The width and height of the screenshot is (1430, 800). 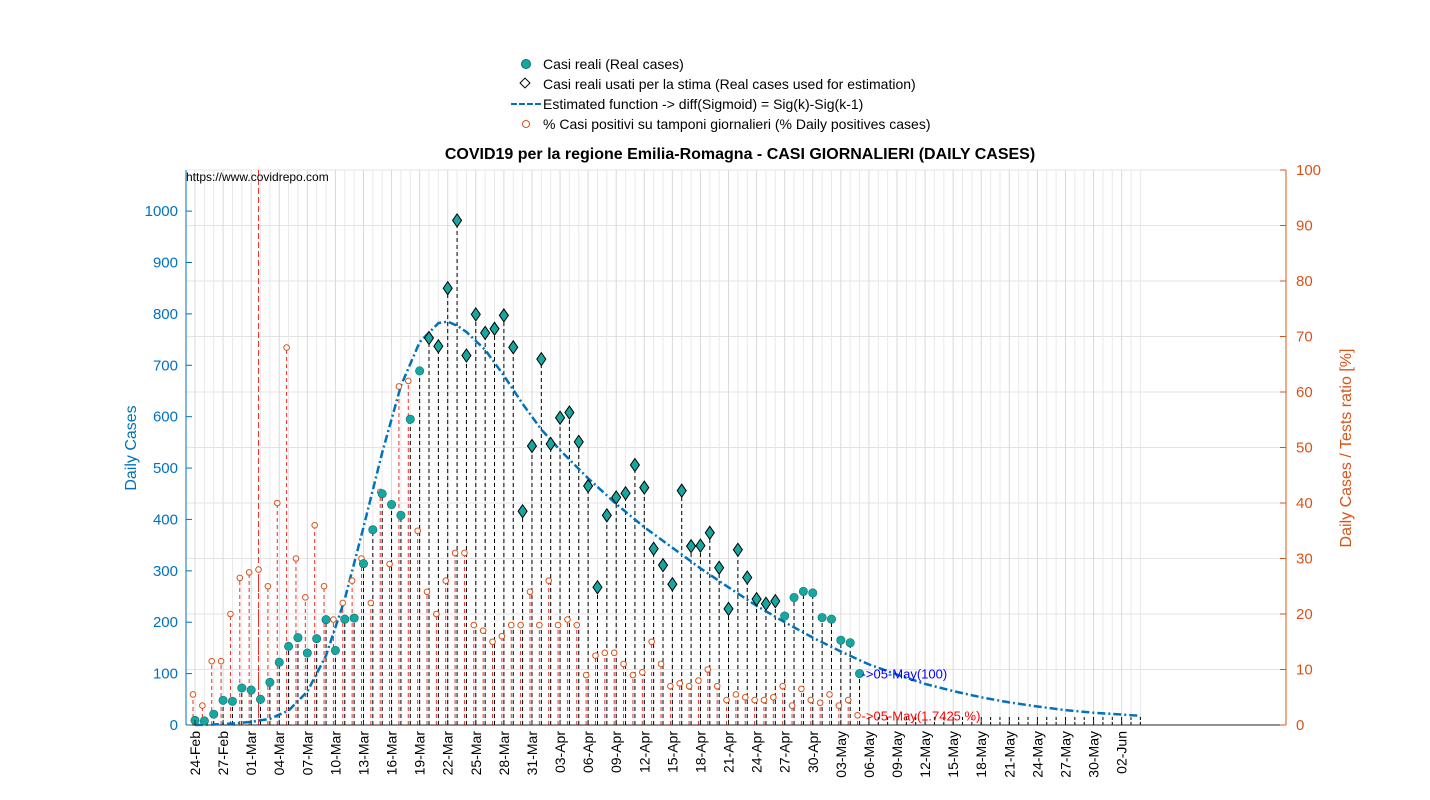 I want to click on x-axis-tick-label: 10-Mar, so click(x=335, y=753).